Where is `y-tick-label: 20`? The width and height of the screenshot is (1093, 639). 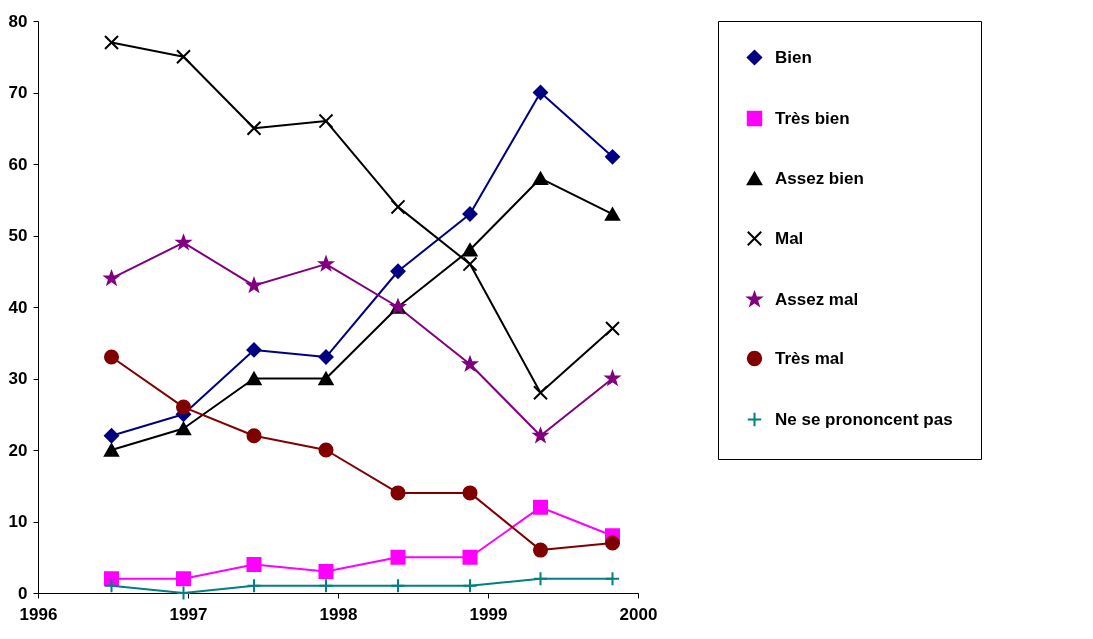 y-tick-label: 20 is located at coordinates (18, 450).